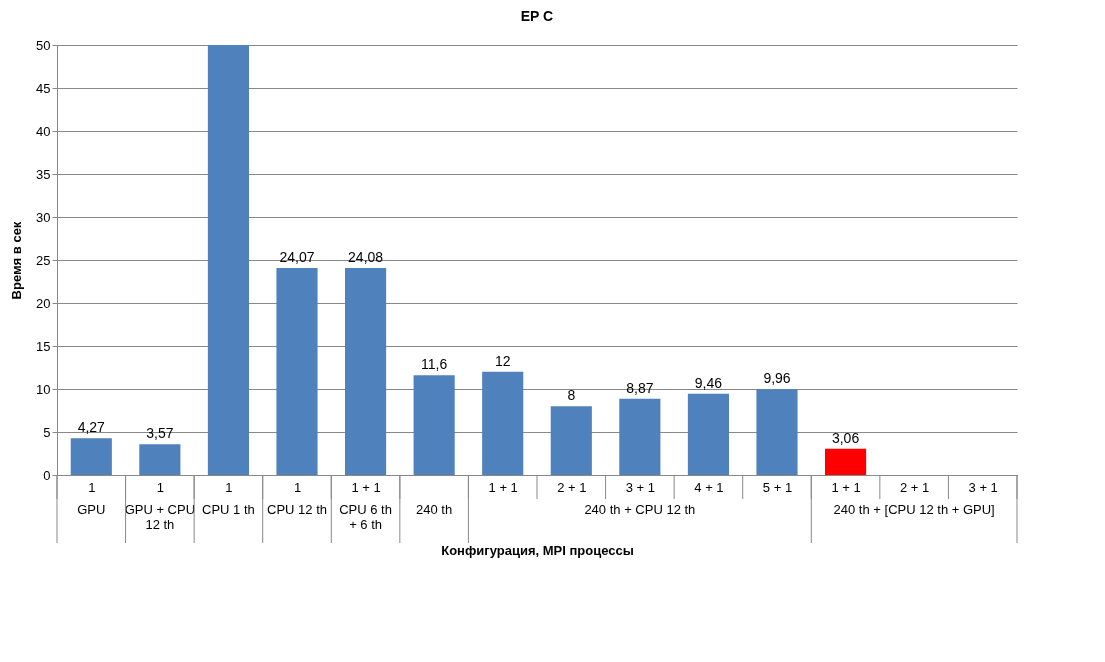 This screenshot has height=662, width=1105. Describe the element at coordinates (537, 16) in the screenshot. I see `chart-title: EP C` at that location.